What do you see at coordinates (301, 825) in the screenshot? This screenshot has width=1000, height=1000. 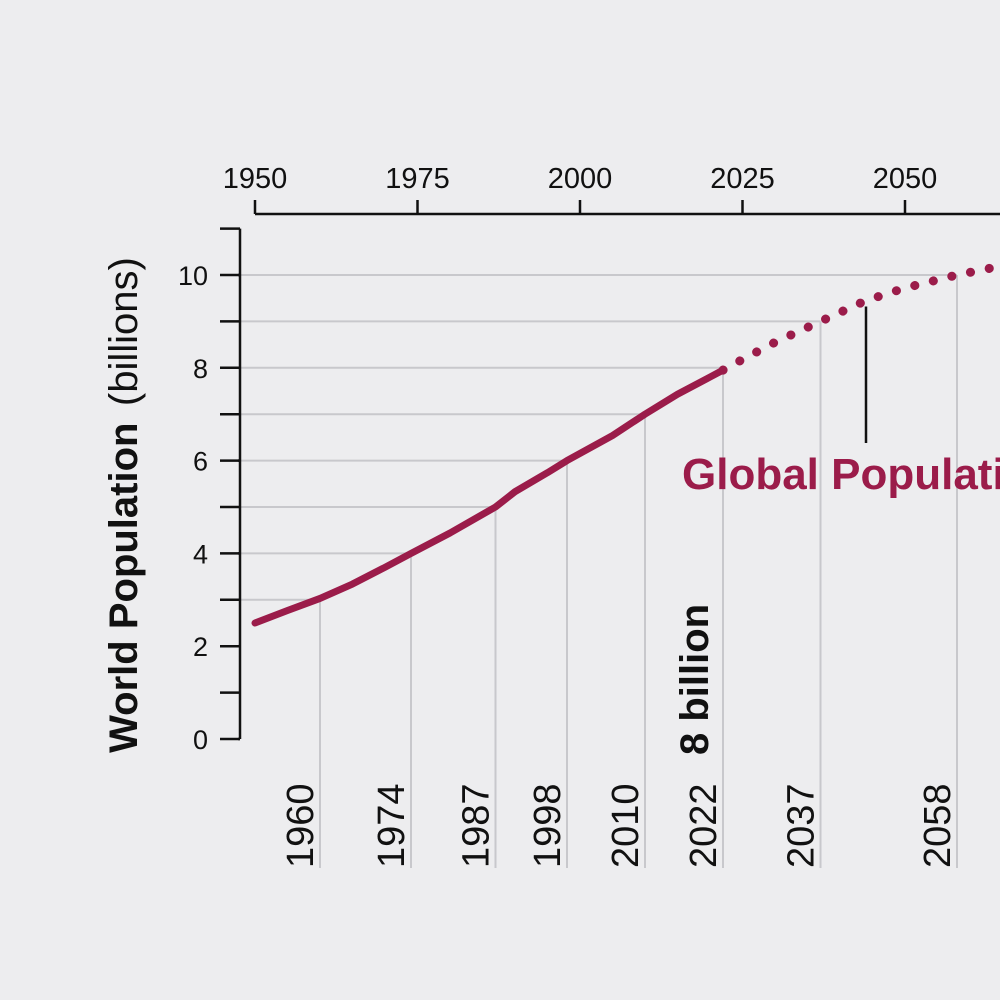 I see `milestone-label-1960: 1960` at bounding box center [301, 825].